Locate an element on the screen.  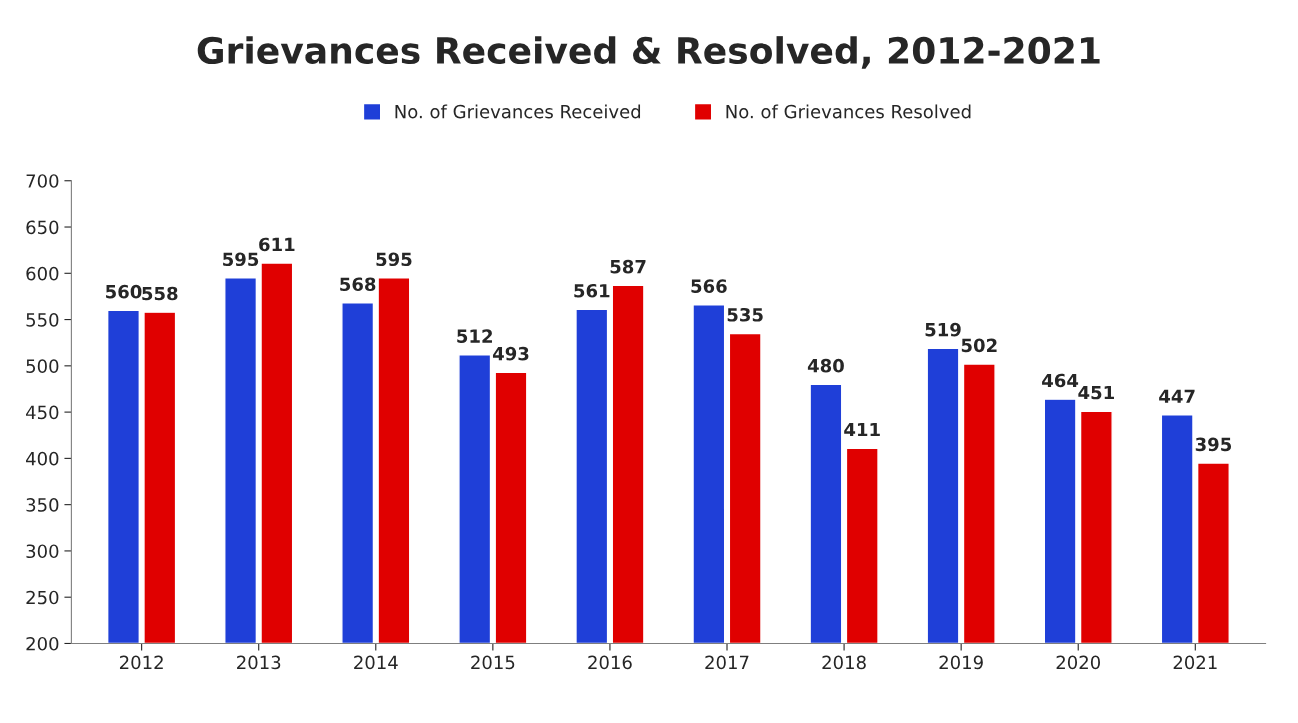
data-label: 411 is located at coordinates (862, 429).